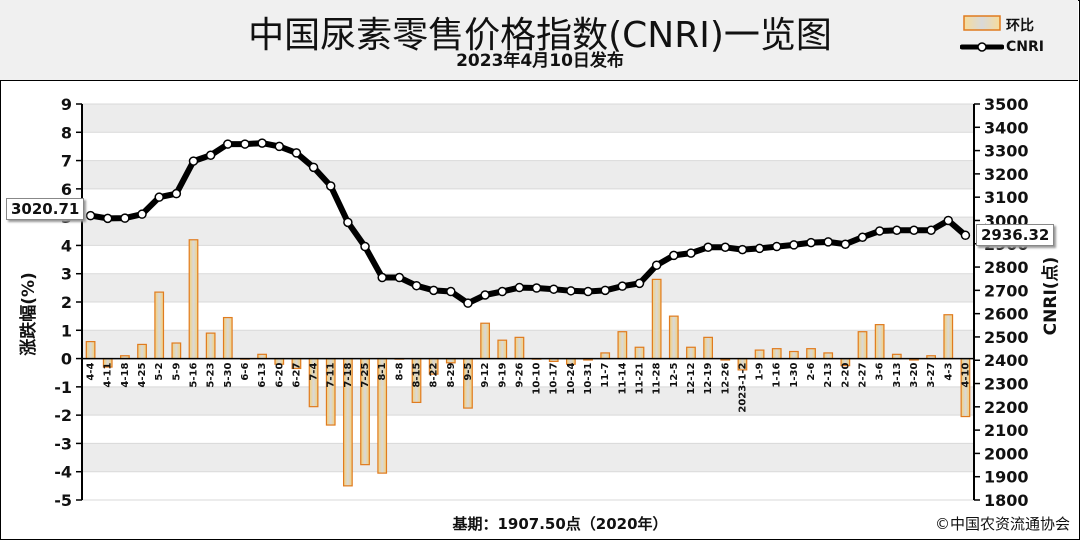  What do you see at coordinates (502, 375) in the screenshot?
I see `x-category-label: 9-19` at bounding box center [502, 375].